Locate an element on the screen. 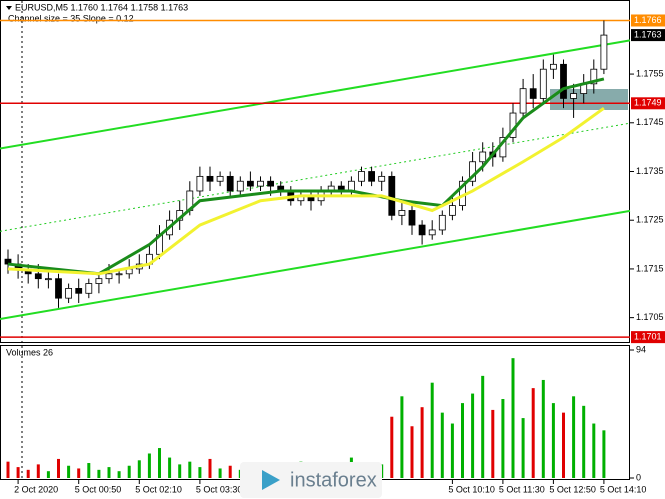 Image resolution: width=665 pixels, height=499 pixels. last-price-label: 1.1763 is located at coordinates (648, 34).